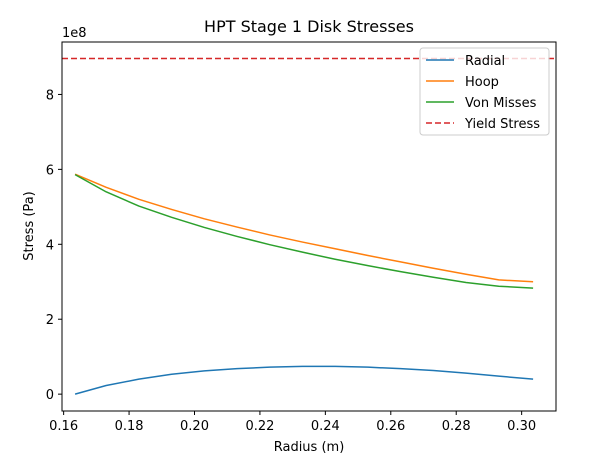 This screenshot has height=460, width=591. Describe the element at coordinates (292, 422) in the screenshot. I see `x-axis: 0.16 0.18 0.20 0.22 0.24 0.26 0.28 0.30` at that location.